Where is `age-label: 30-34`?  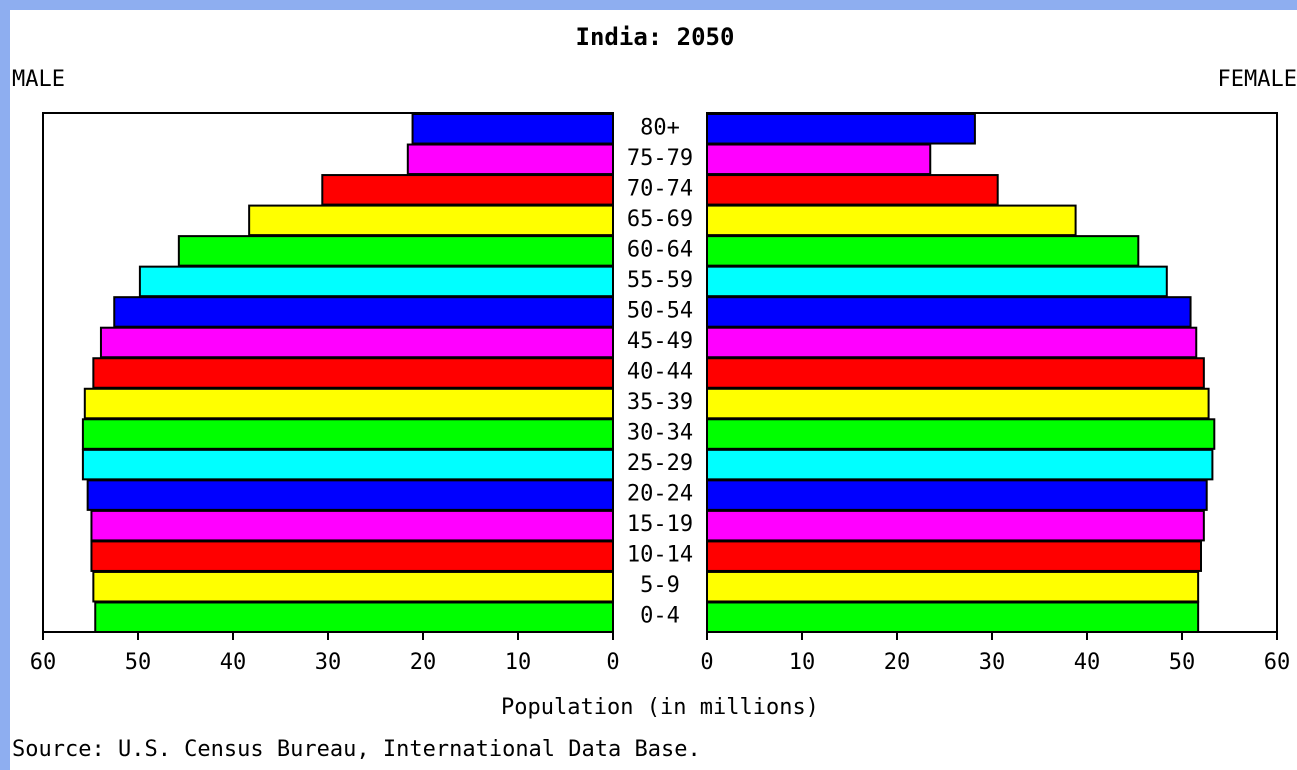
age-label: 30-34 is located at coordinates (660, 433).